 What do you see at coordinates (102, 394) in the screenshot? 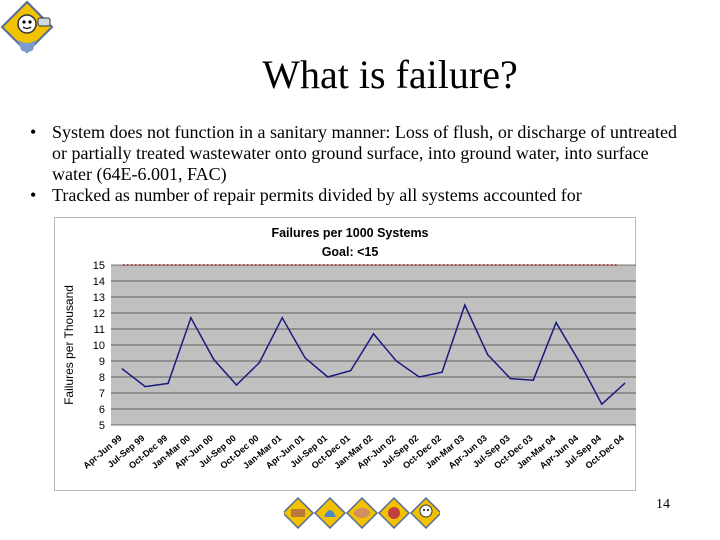
I see `y-tick-label: 7` at bounding box center [102, 394].